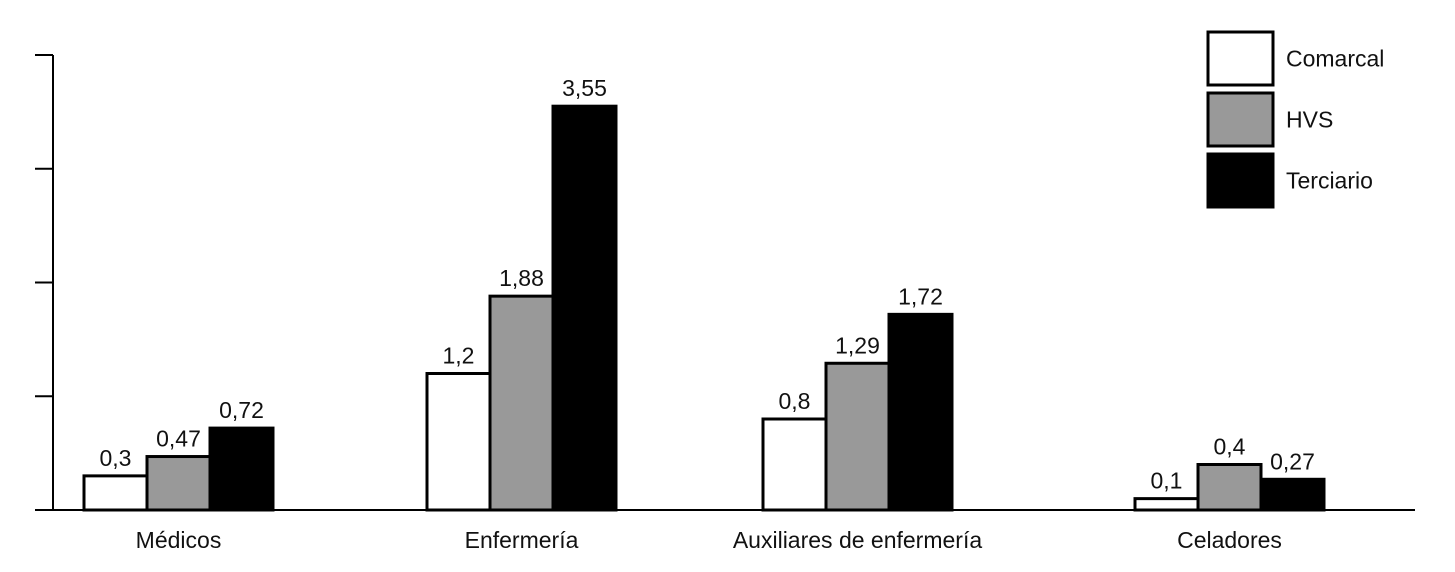 Image resolution: width=1455 pixels, height=572 pixels. I want to click on category-label-celadores: Celadores, so click(1229, 540).